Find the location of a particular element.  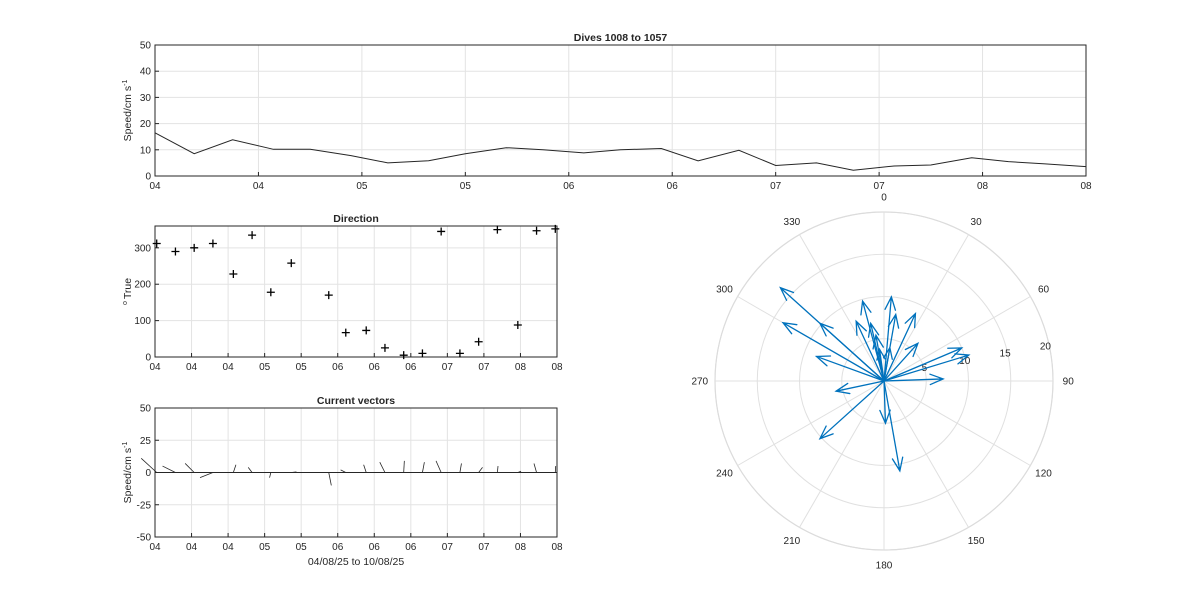

y-tick-label: 20 is located at coordinates (146, 124).